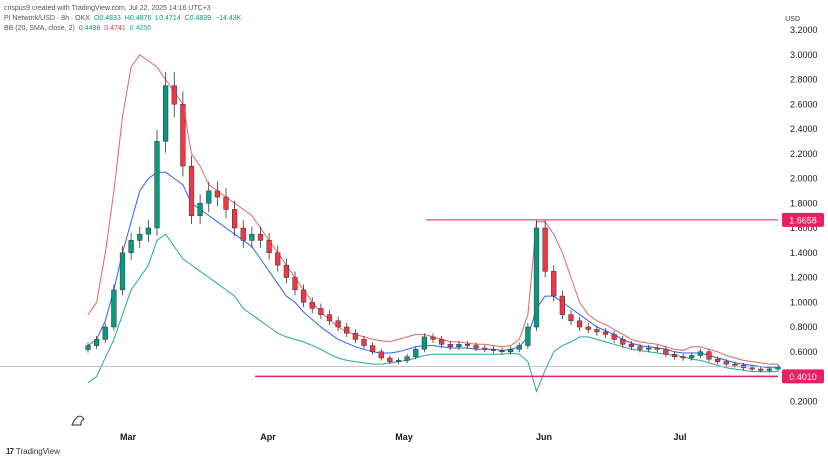 This screenshot has height=460, width=828. I want to click on price-tag-label: 0.4010, so click(803, 377).